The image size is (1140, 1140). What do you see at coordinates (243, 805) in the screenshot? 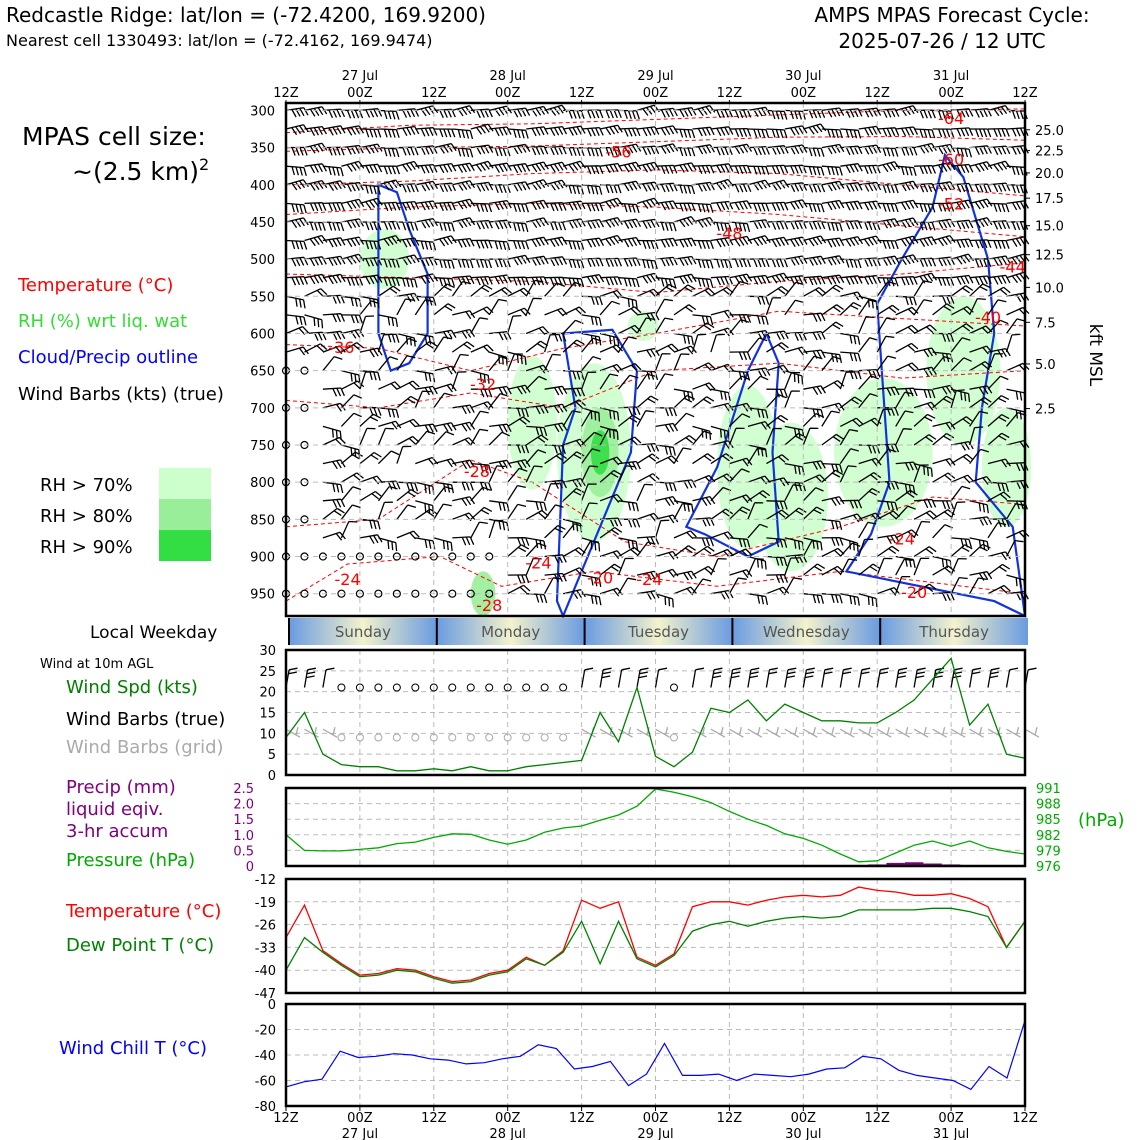
I see `precip-tick-label: 2.0` at bounding box center [243, 805].